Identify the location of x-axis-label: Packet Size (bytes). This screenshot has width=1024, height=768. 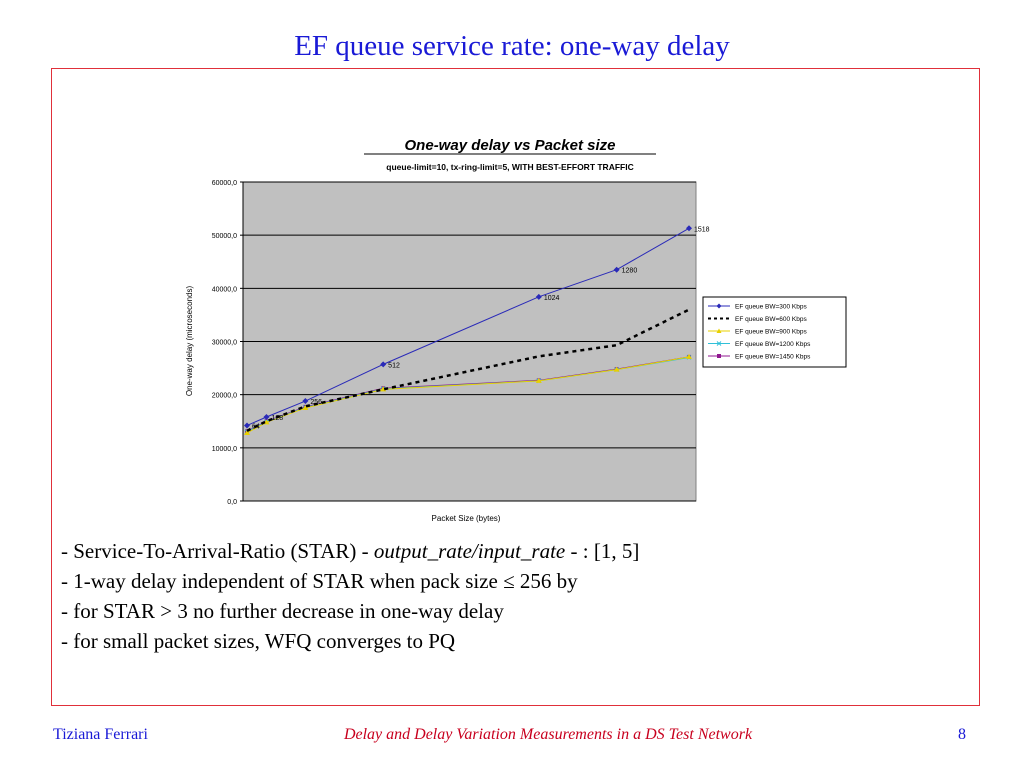
(466, 518).